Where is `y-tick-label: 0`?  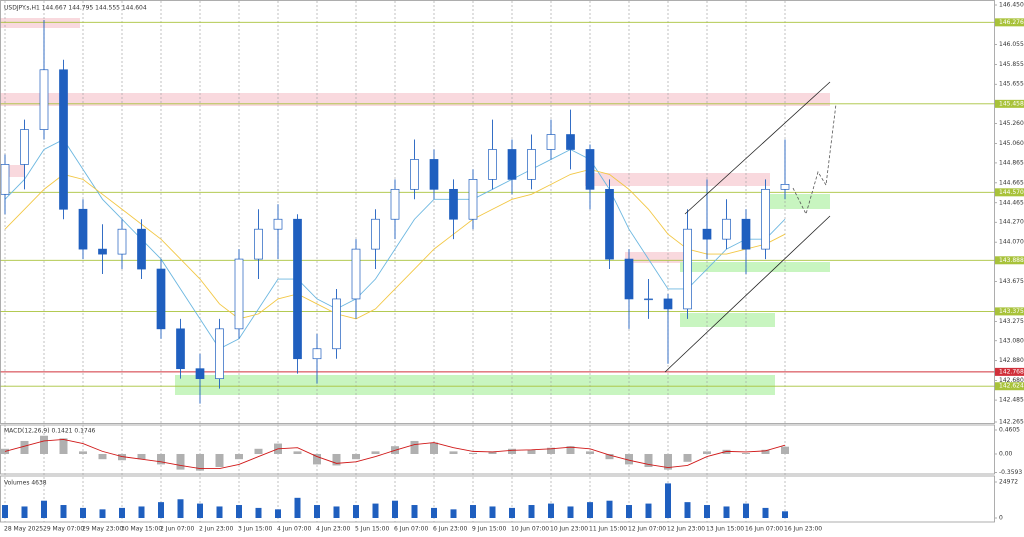
y-tick-label: 0 is located at coordinates (1001, 518).